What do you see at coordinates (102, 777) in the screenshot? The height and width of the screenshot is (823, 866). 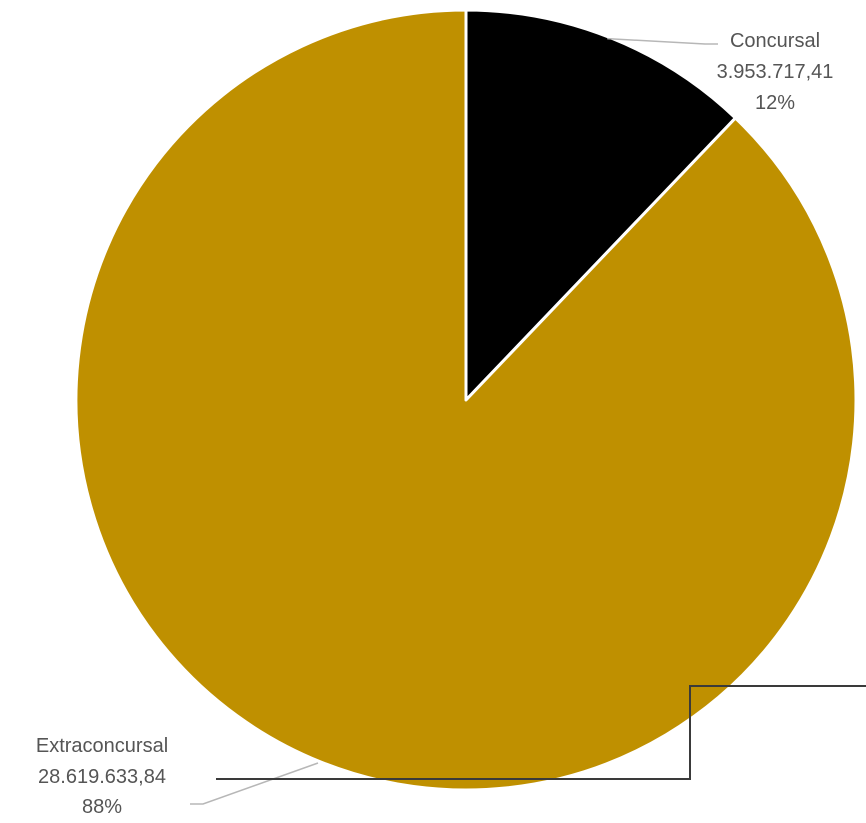 I see `slice-label-extraconcursal-value: 28.619.633,84` at bounding box center [102, 777].